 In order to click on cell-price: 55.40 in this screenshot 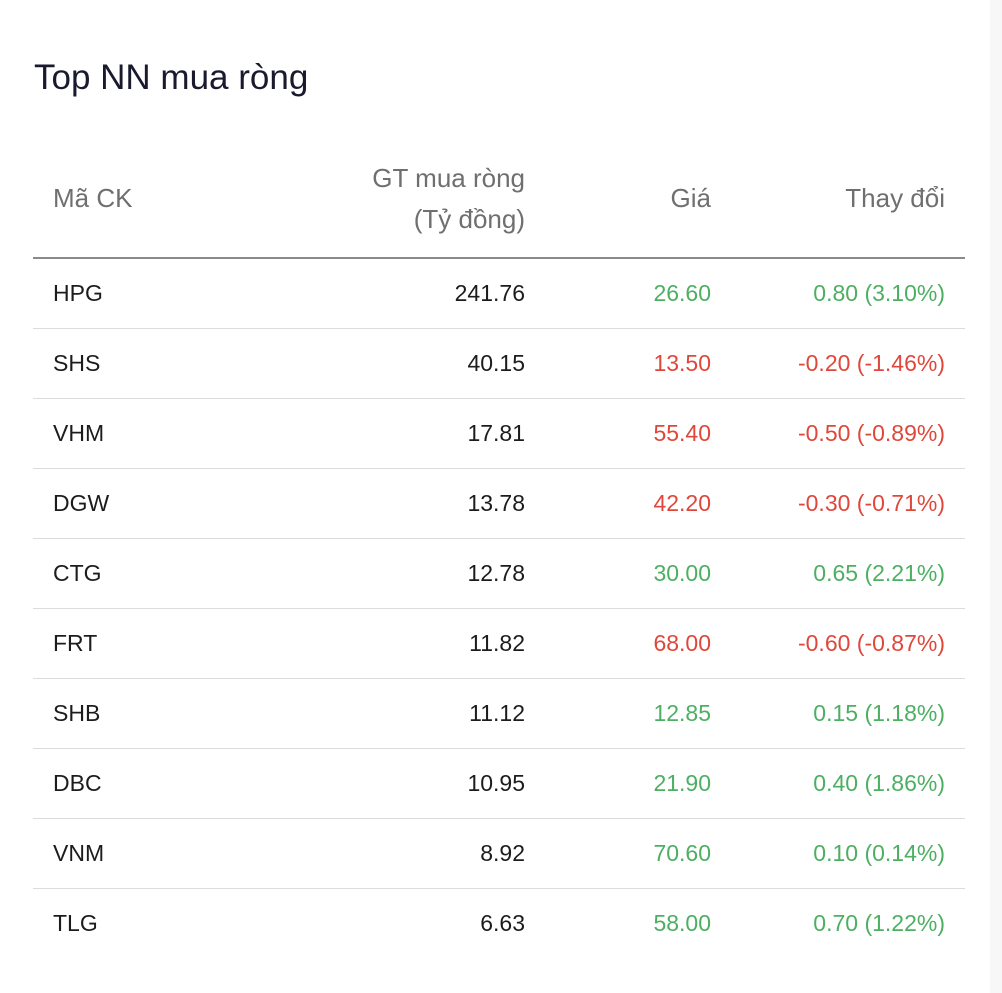, I will do `click(618, 433)`.